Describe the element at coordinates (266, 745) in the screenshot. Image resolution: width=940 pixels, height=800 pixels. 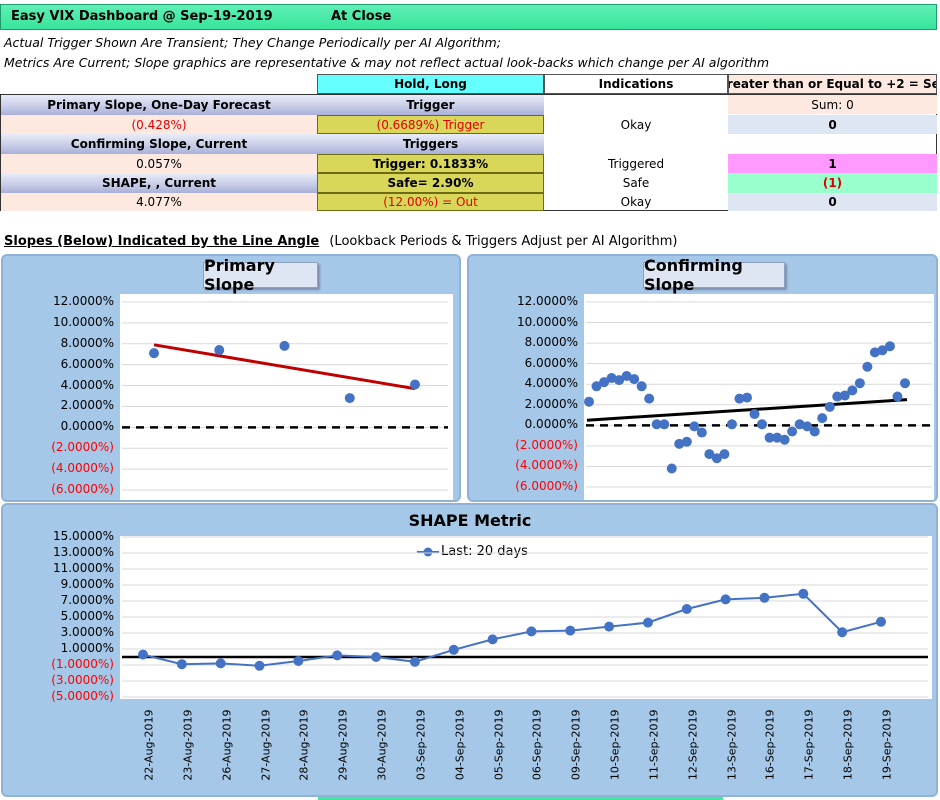
I see `x-tick-label: 27-Aug-2019` at that location.